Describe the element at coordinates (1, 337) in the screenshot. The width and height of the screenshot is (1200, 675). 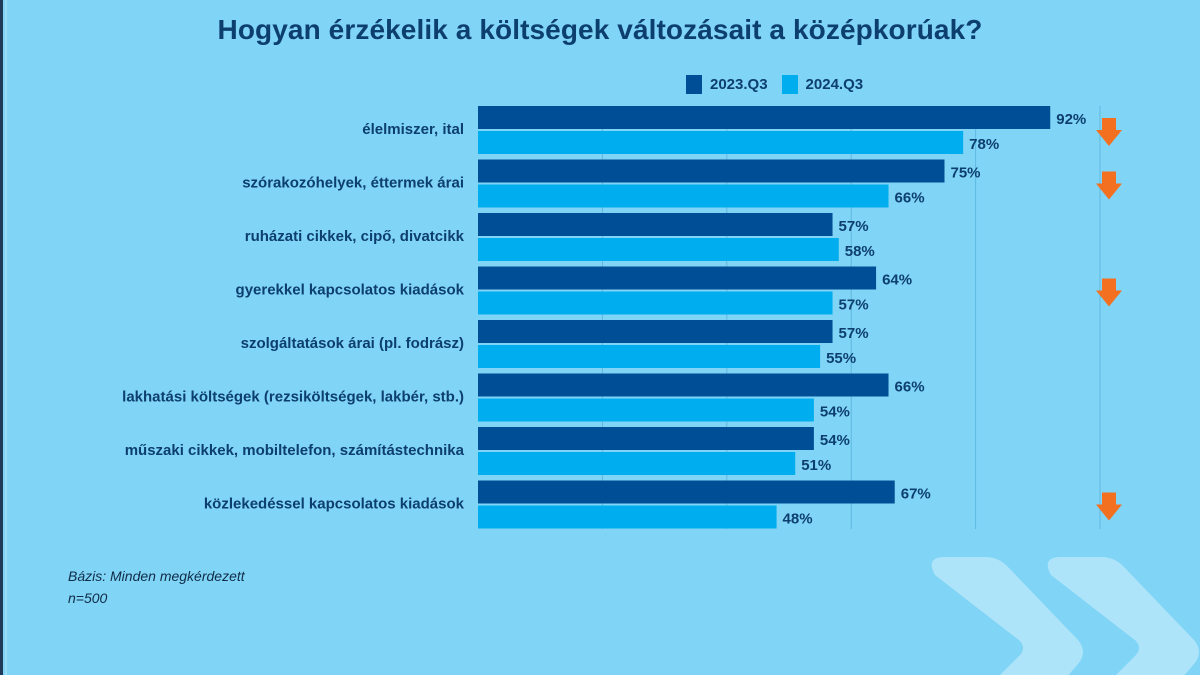
I see `left-edge-border` at that location.